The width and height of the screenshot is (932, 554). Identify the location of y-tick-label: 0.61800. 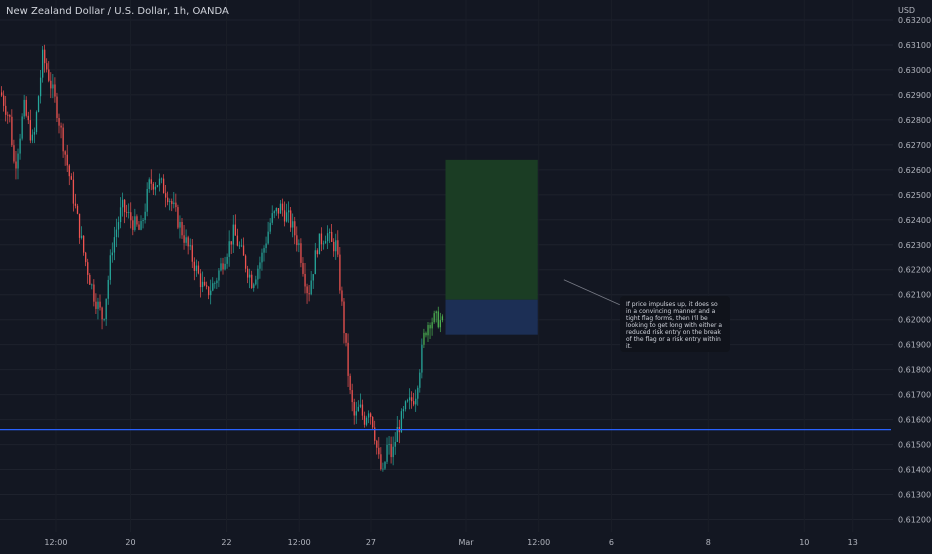
(914, 370).